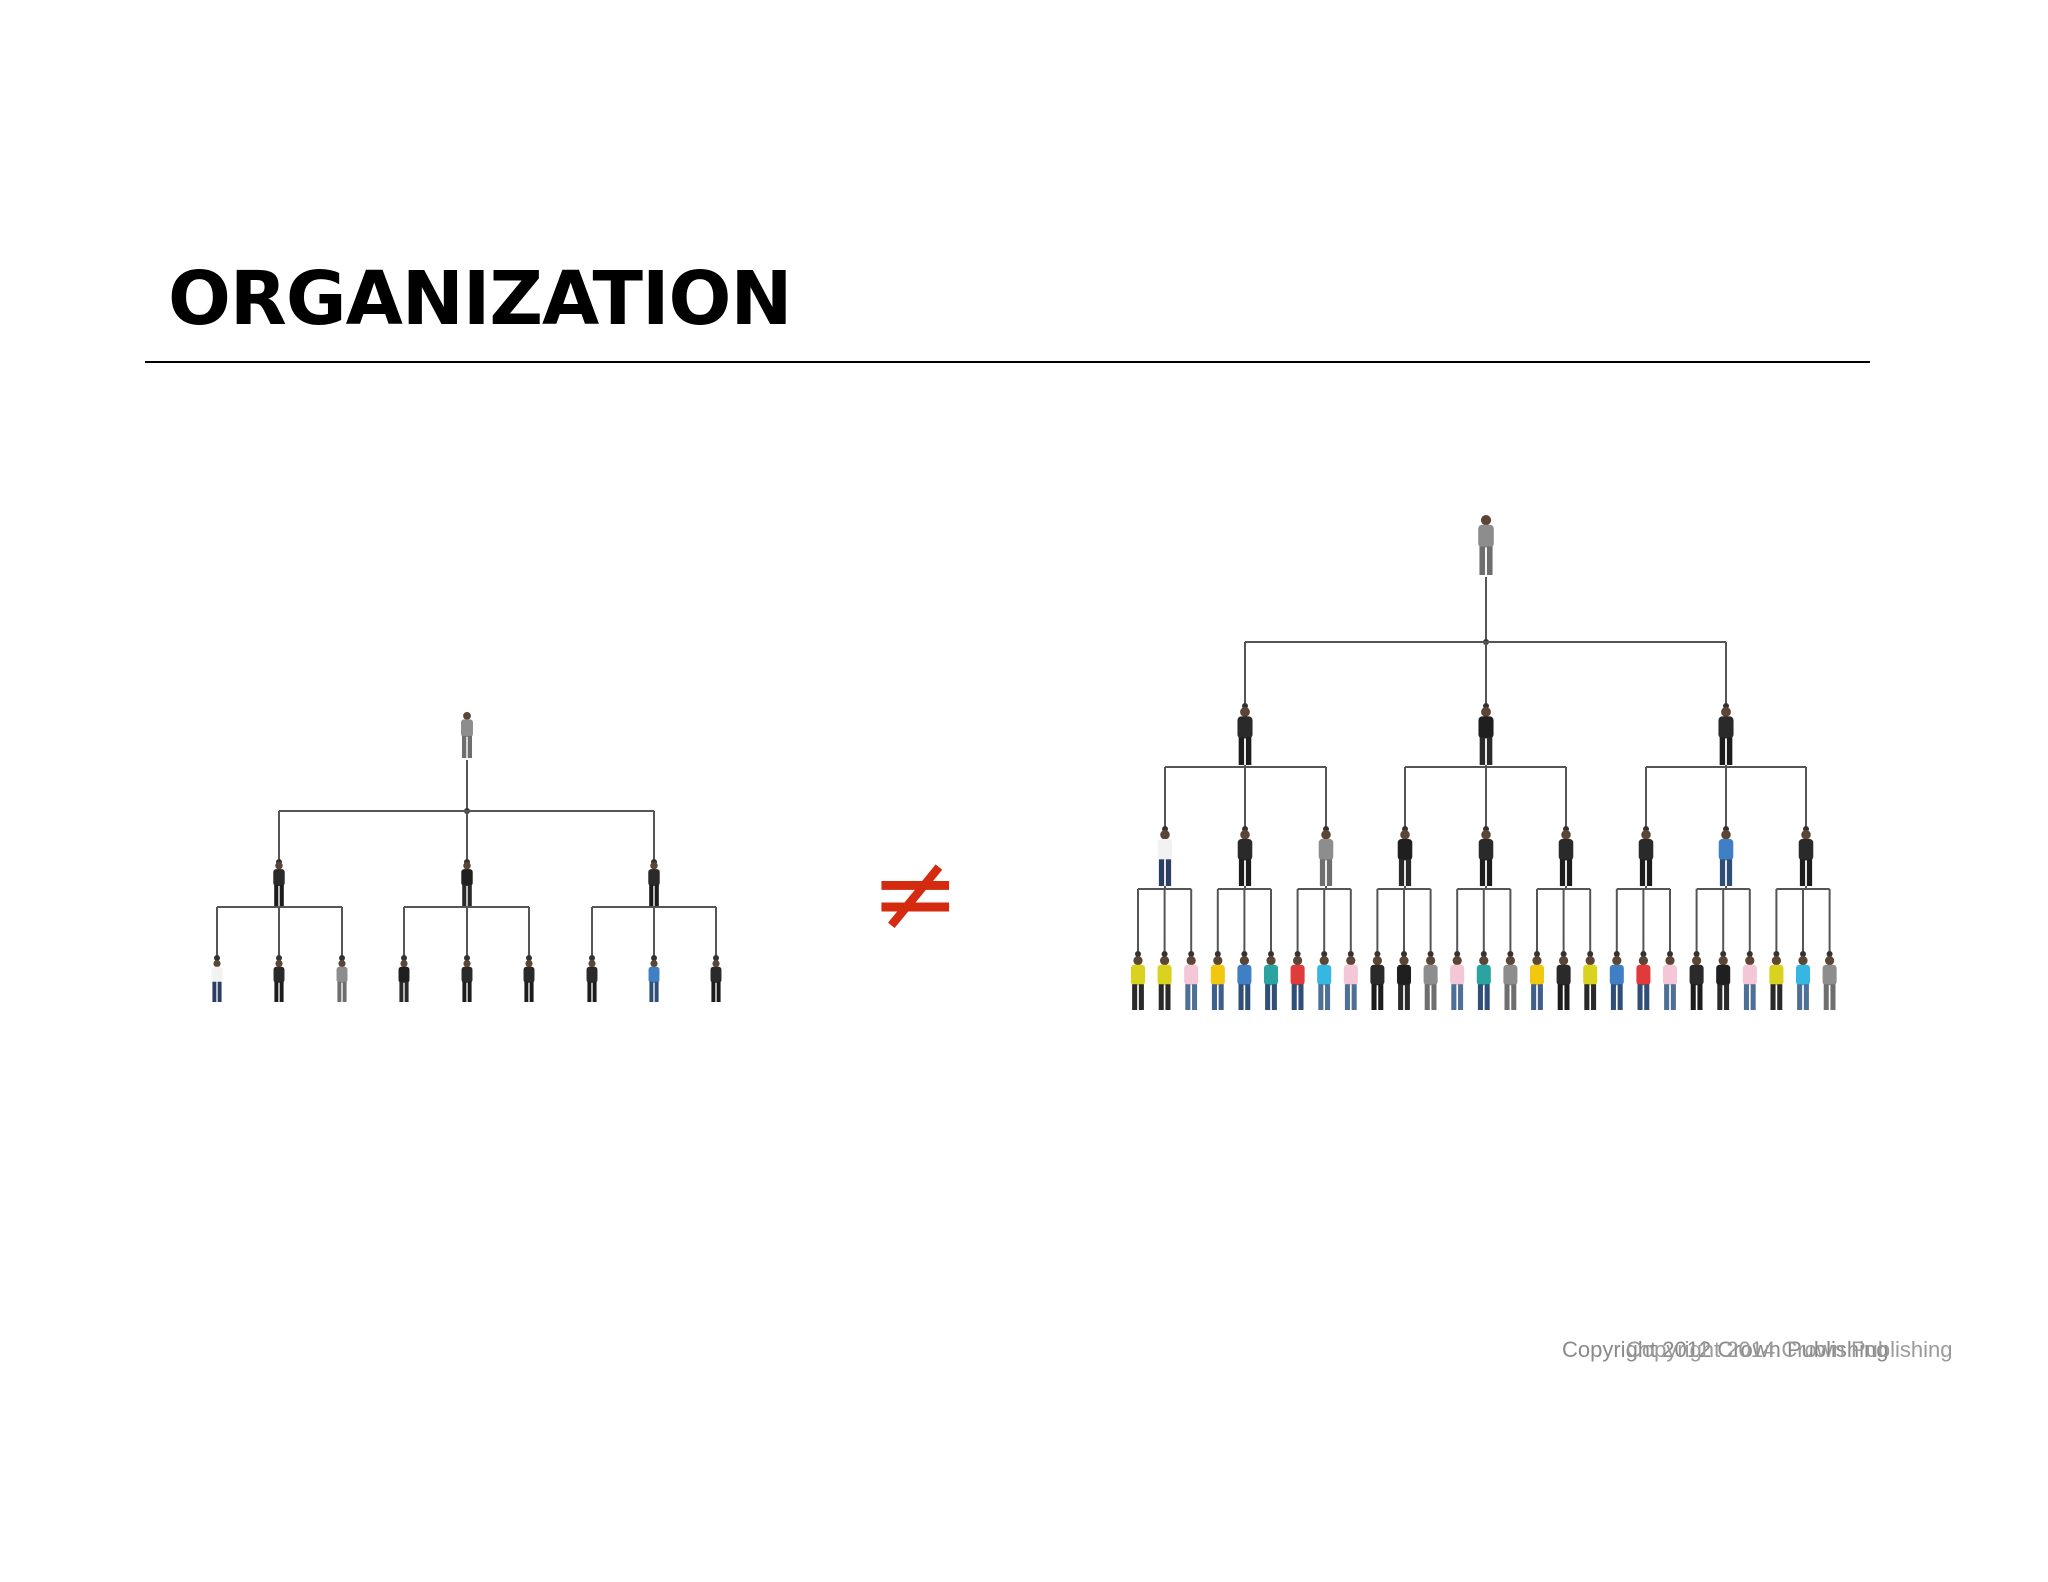 This screenshot has width=2048, height=1582. I want to click on small-org-chart, so click(466, 857).